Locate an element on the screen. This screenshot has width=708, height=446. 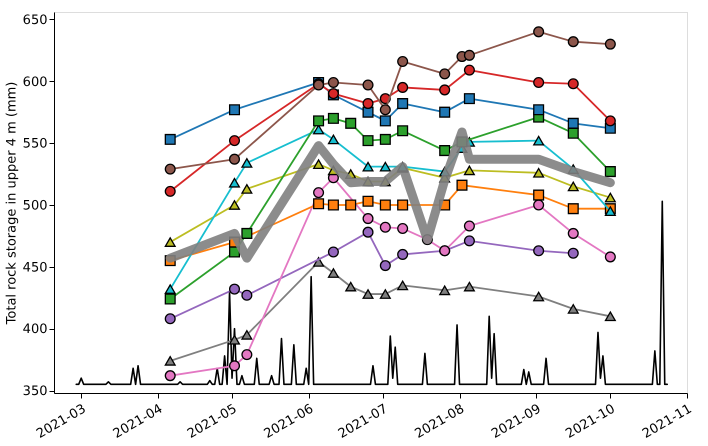
y-tick-label: 600 is located at coordinates (35, 82).